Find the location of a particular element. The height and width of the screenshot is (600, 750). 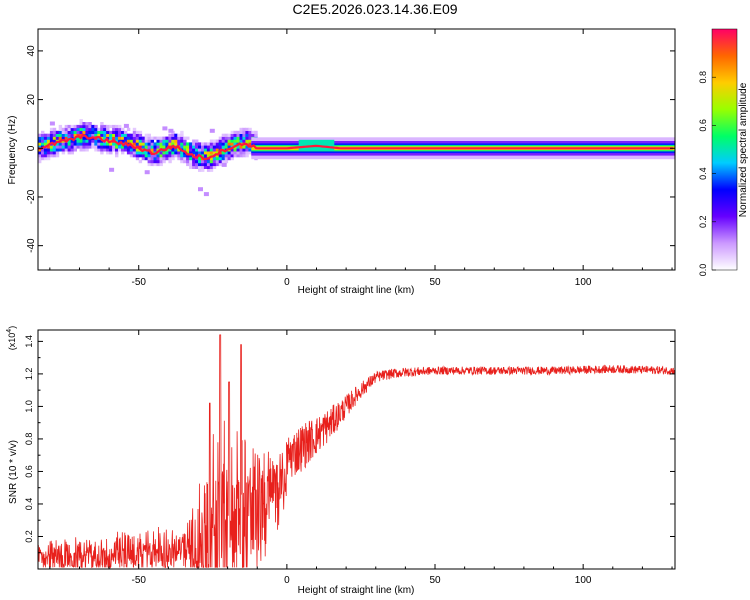

colorbar-tick-label: 0.0 is located at coordinates (703, 270).